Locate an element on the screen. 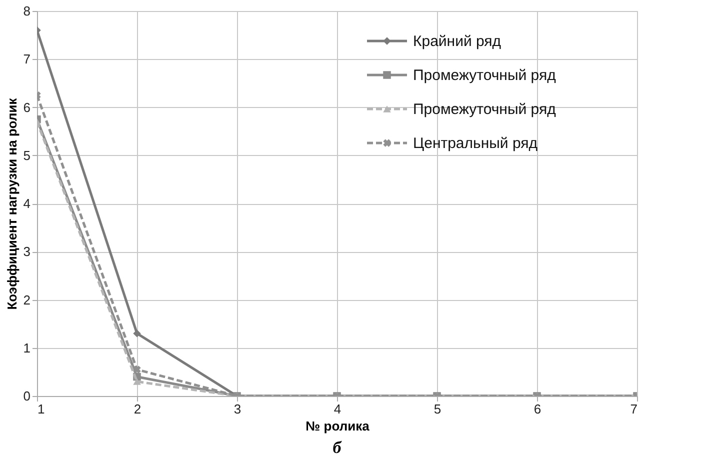 Image resolution: width=707 pixels, height=463 pixels. y-tick-label: 0 is located at coordinates (26, 396).